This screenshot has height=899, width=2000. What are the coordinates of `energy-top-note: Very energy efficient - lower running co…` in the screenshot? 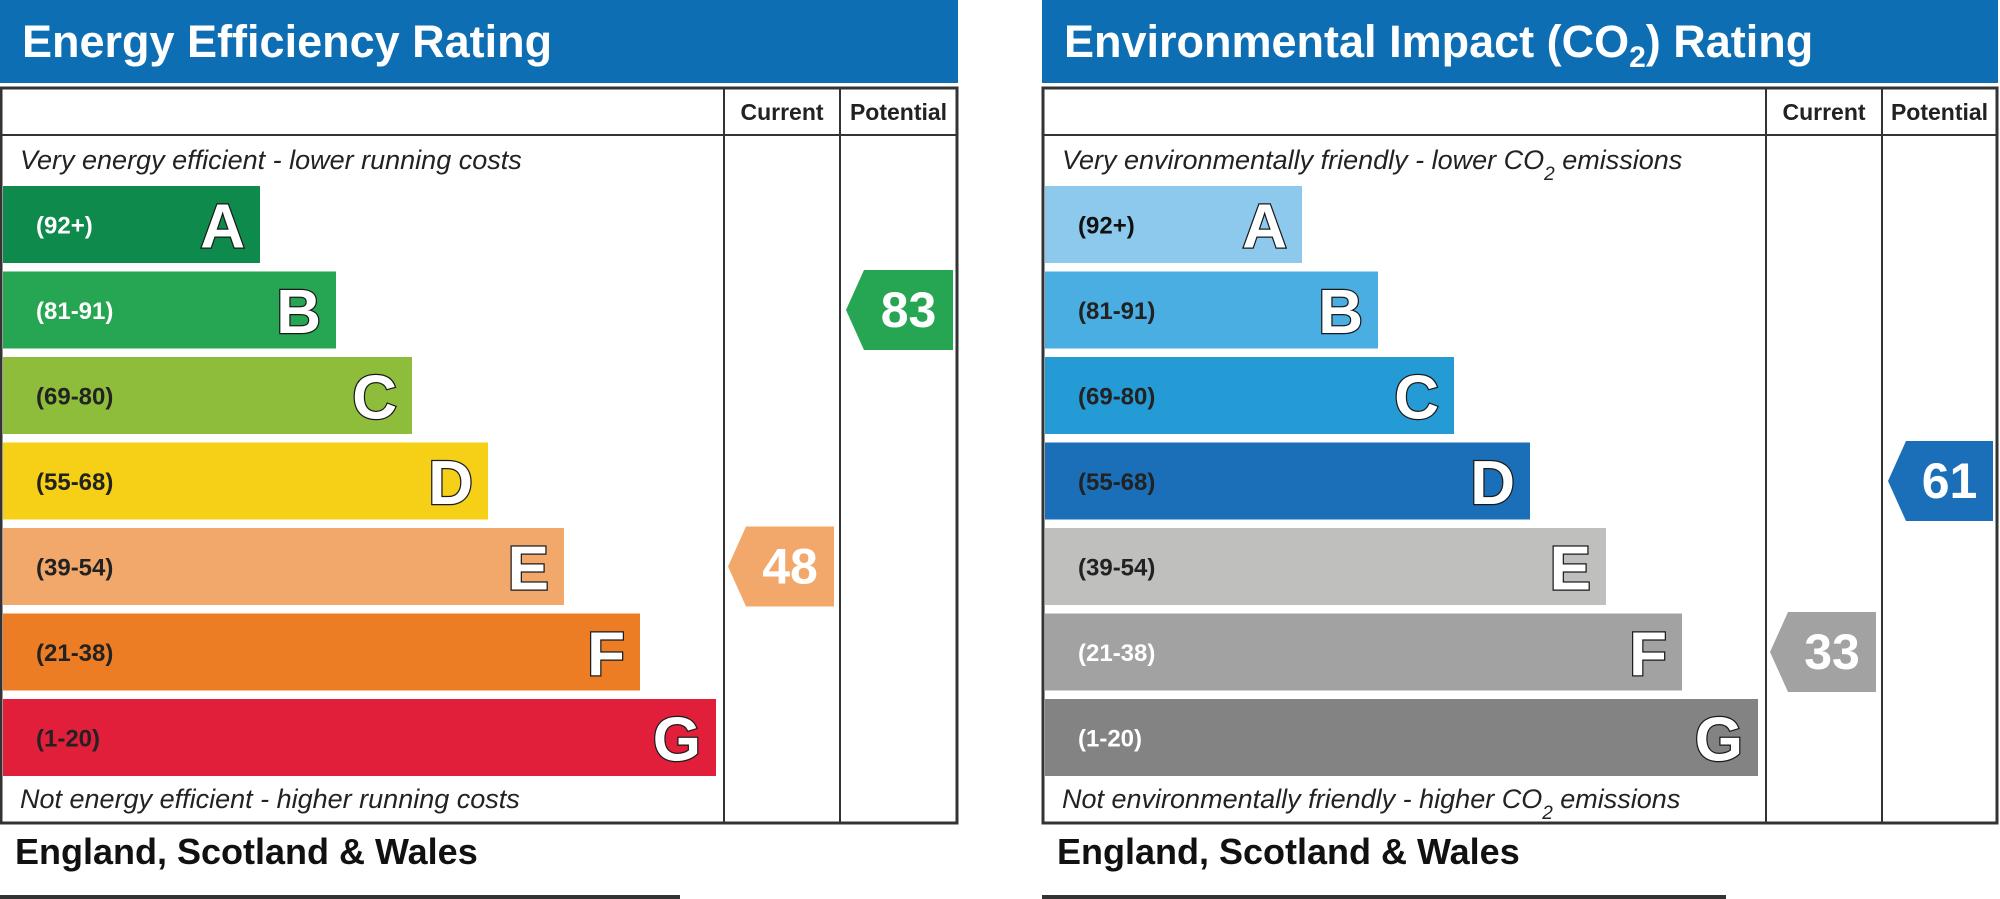 It's located at (271, 160).